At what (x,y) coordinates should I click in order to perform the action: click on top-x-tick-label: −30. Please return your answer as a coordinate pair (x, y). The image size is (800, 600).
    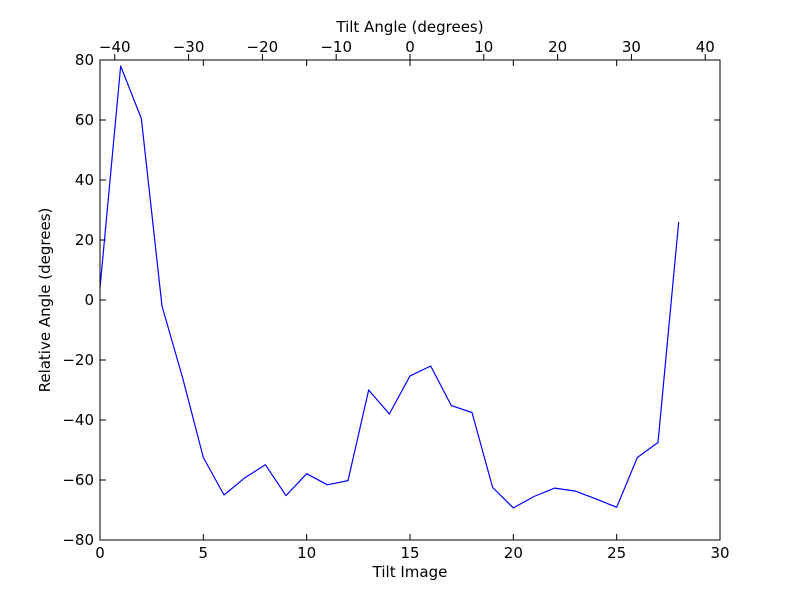
    Looking at the image, I should click on (189, 47).